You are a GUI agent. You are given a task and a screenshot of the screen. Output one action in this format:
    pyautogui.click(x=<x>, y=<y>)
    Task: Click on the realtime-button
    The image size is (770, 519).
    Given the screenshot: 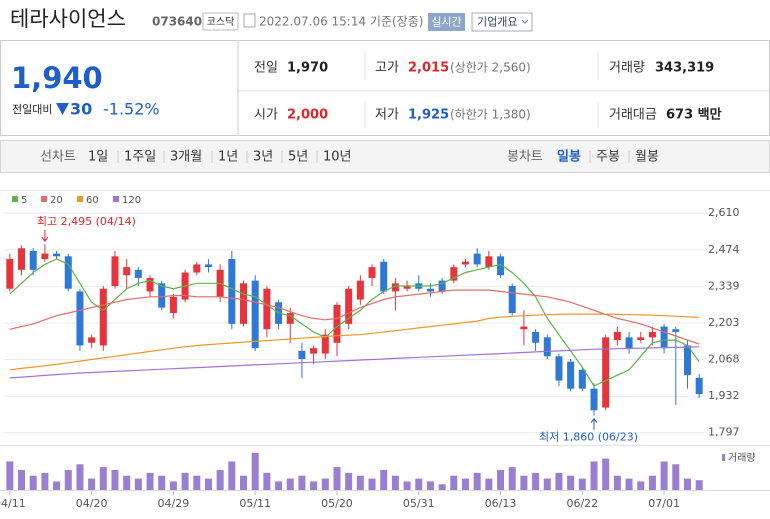 What is the action you would take?
    pyautogui.click(x=446, y=22)
    